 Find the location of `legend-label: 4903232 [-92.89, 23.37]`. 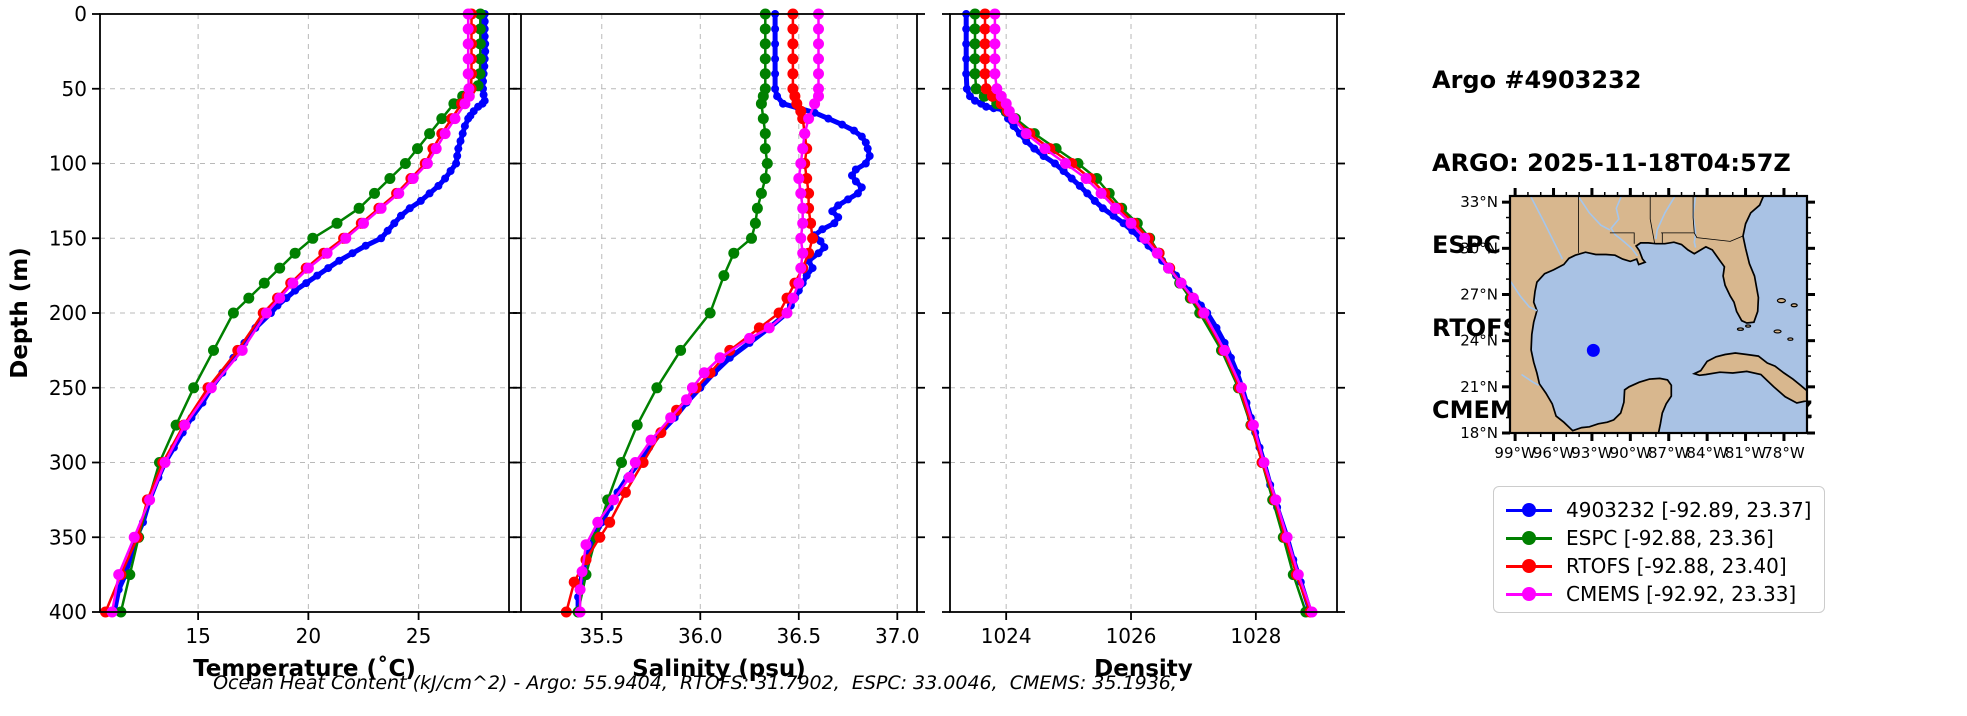

legend-label: 4903232 [-92.89, 23.37] is located at coordinates (1689, 510).